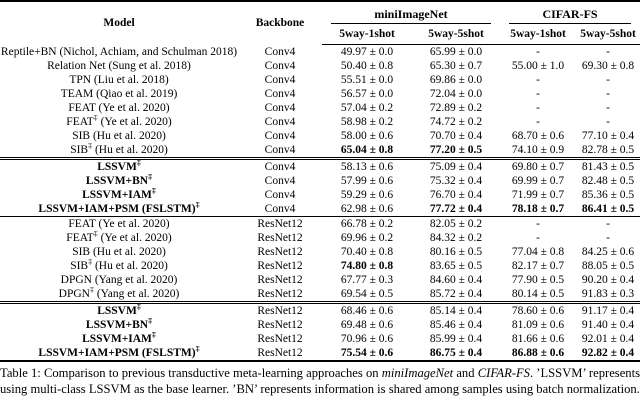  I want to click on column-header-model: Model, so click(119, 22).